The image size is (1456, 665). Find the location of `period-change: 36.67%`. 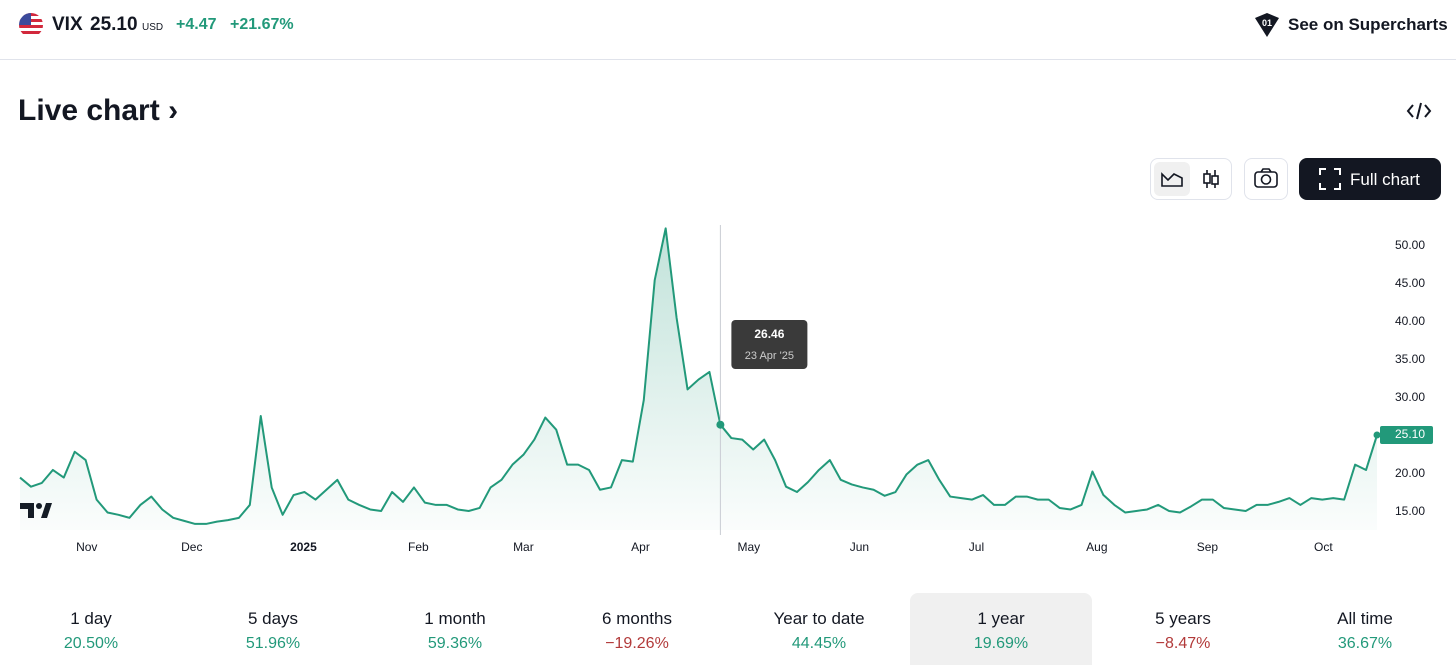

period-change: 36.67% is located at coordinates (1365, 643).